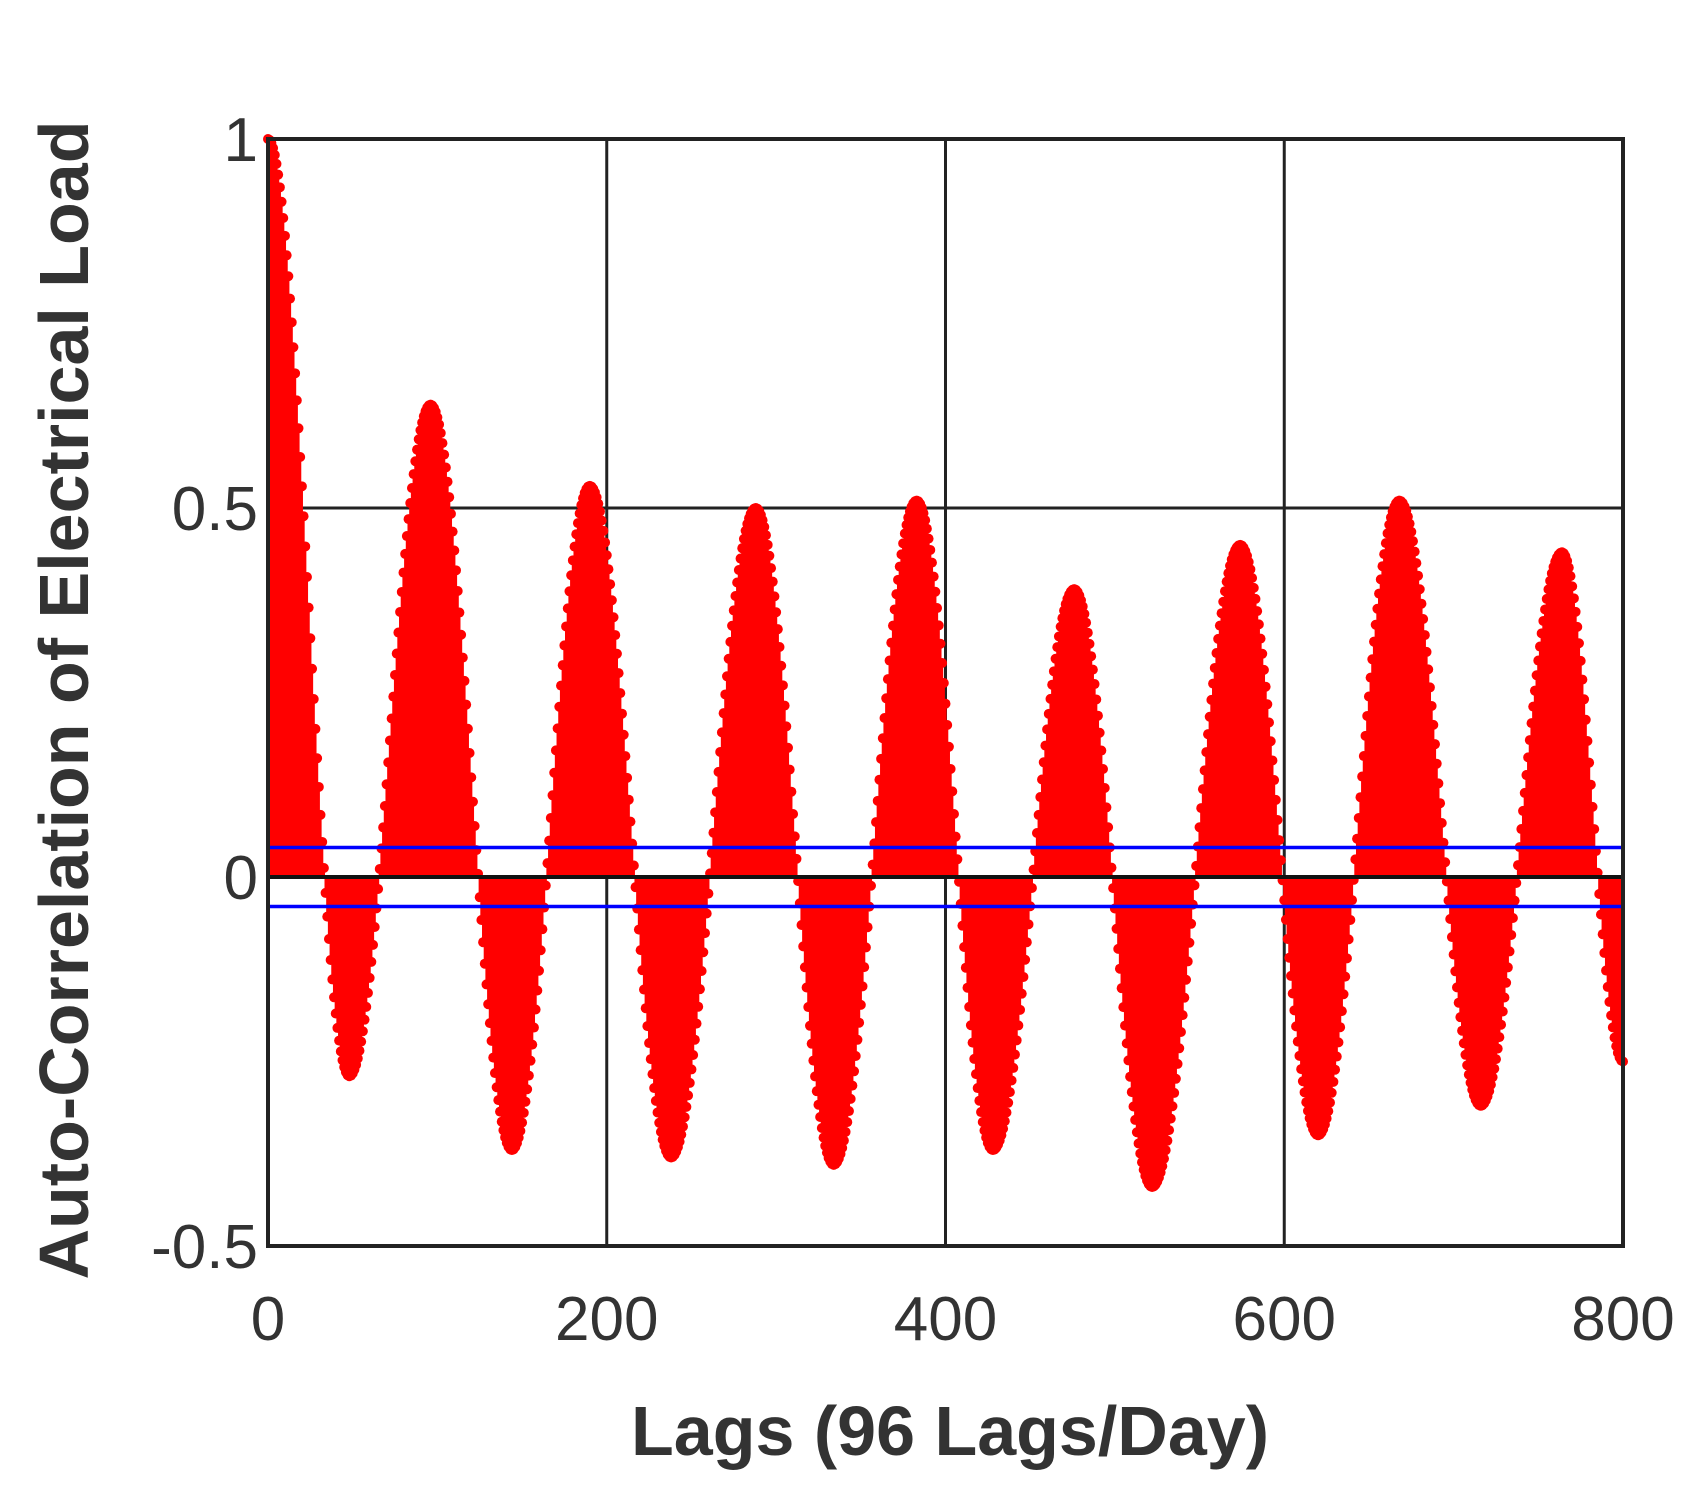  I want to click on y-tick-label: -0.5, so click(204, 1247).